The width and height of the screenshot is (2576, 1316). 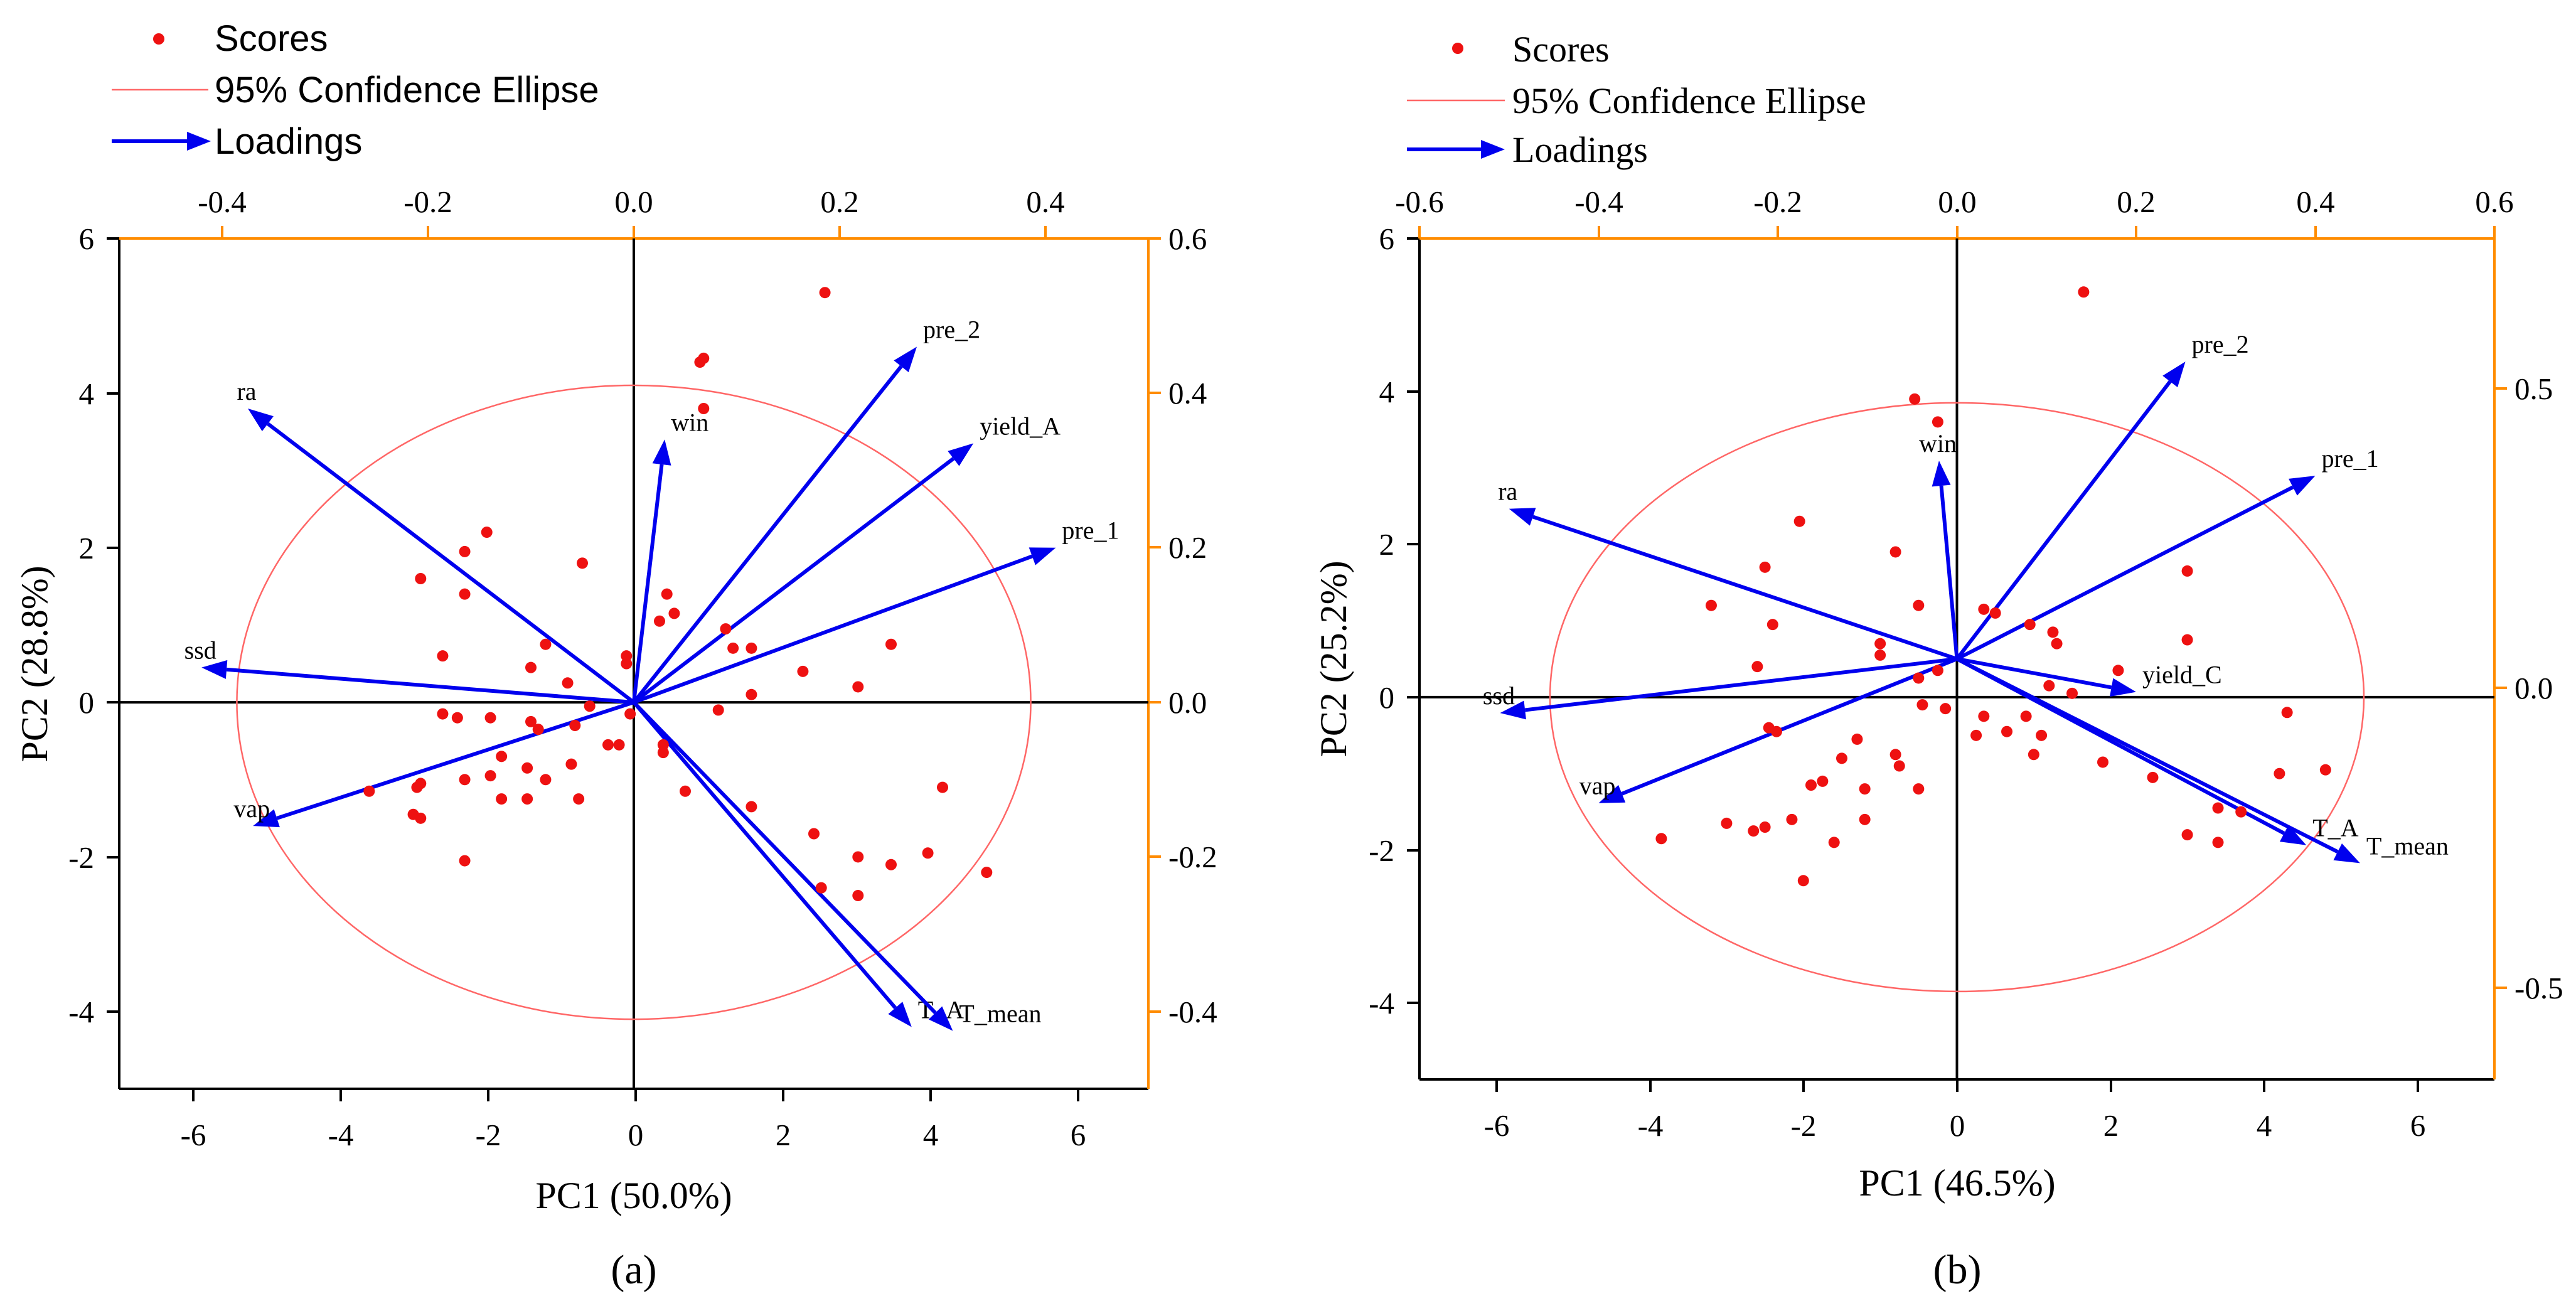 What do you see at coordinates (1042, 556) in the screenshot?
I see `loading-pre_1-arrowhead` at bounding box center [1042, 556].